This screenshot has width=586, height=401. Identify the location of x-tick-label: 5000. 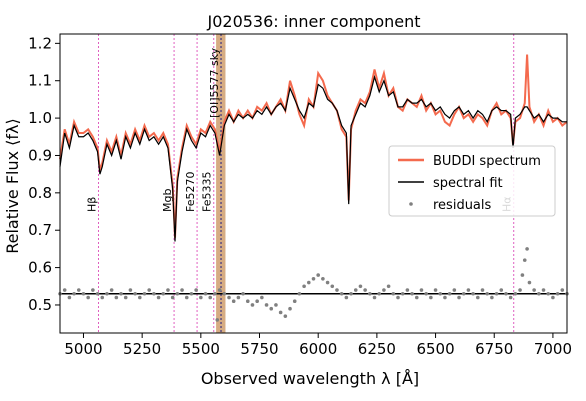
(83, 349).